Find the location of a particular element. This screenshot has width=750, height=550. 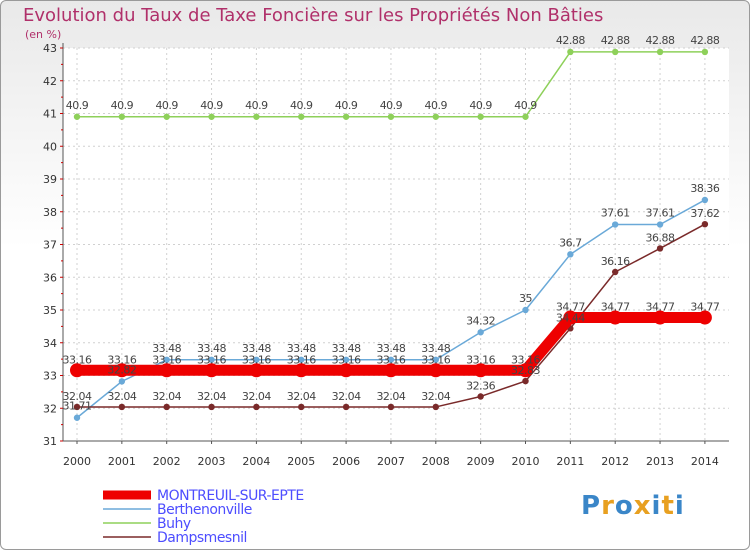

data-label: 34.44 is located at coordinates (570, 317).